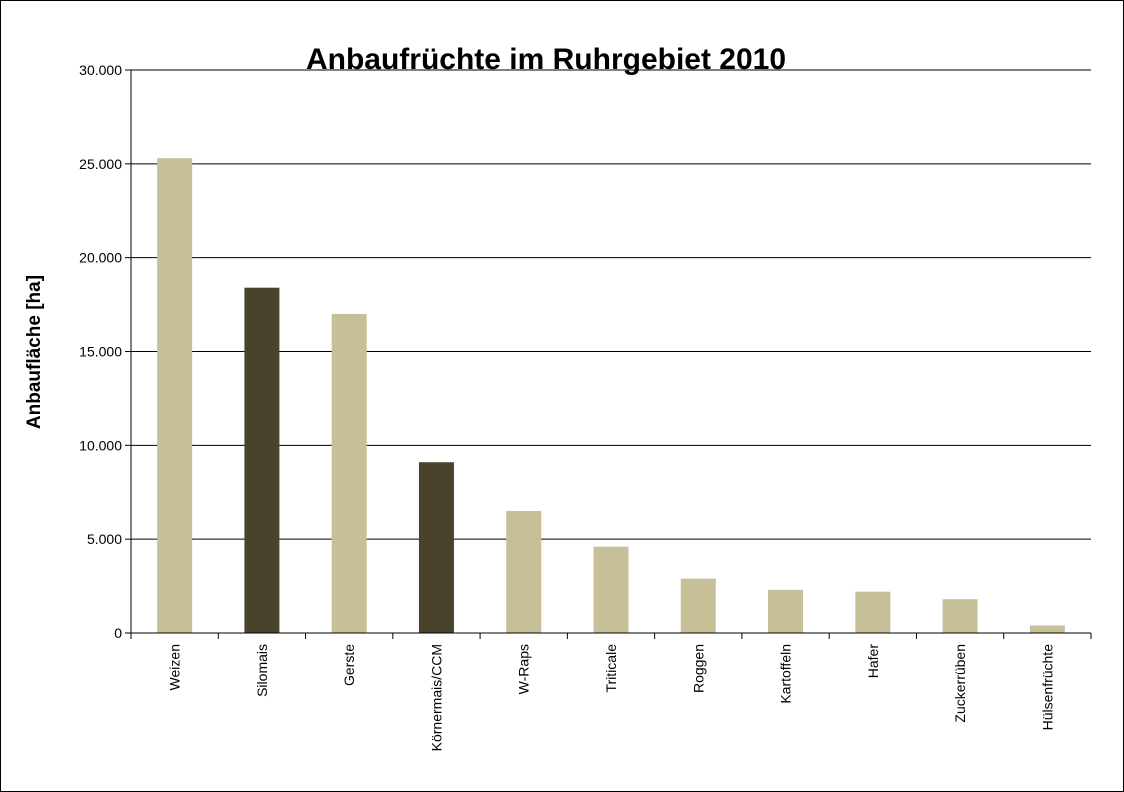  What do you see at coordinates (524, 669) in the screenshot?
I see `x-tick-label: W-Raps` at bounding box center [524, 669].